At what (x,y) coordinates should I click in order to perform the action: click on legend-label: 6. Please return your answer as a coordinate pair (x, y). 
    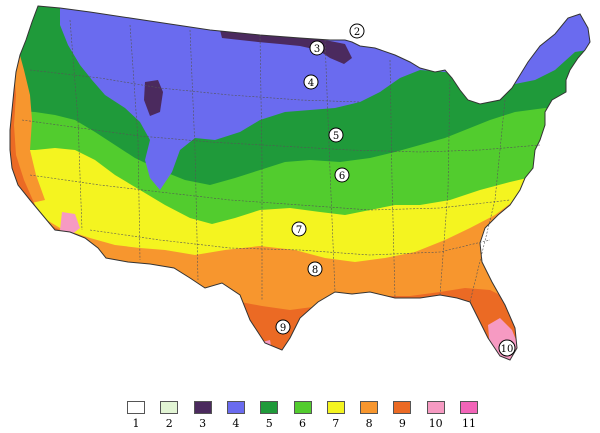
    Looking at the image, I should click on (302, 423).